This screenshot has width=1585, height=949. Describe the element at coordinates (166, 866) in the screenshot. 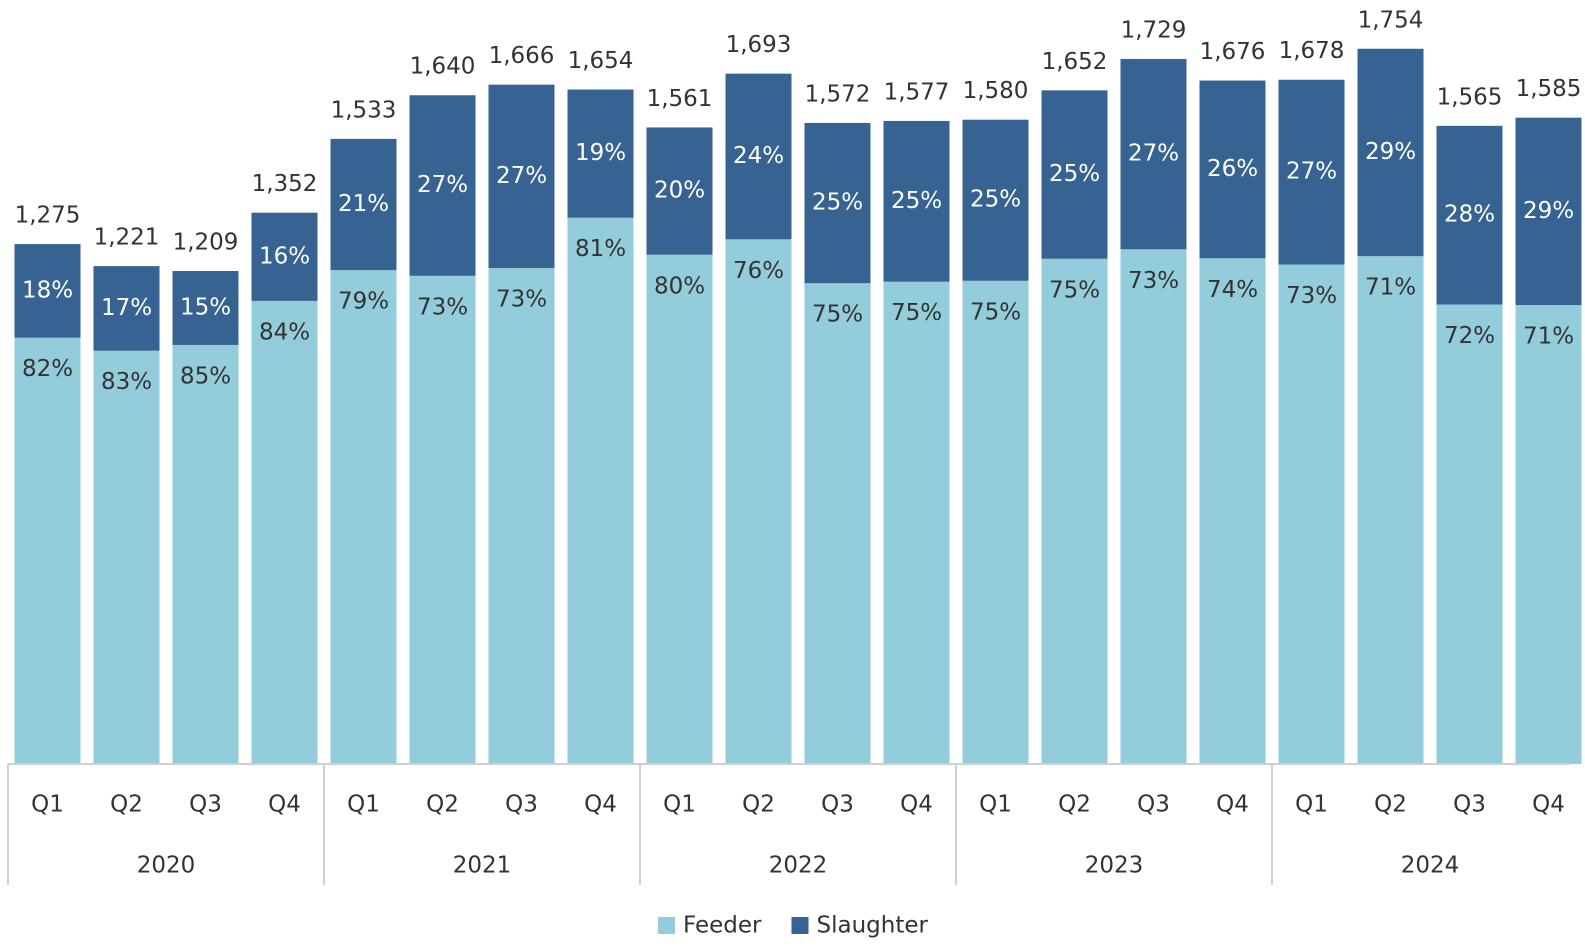

I see `group-label: 2020` at that location.